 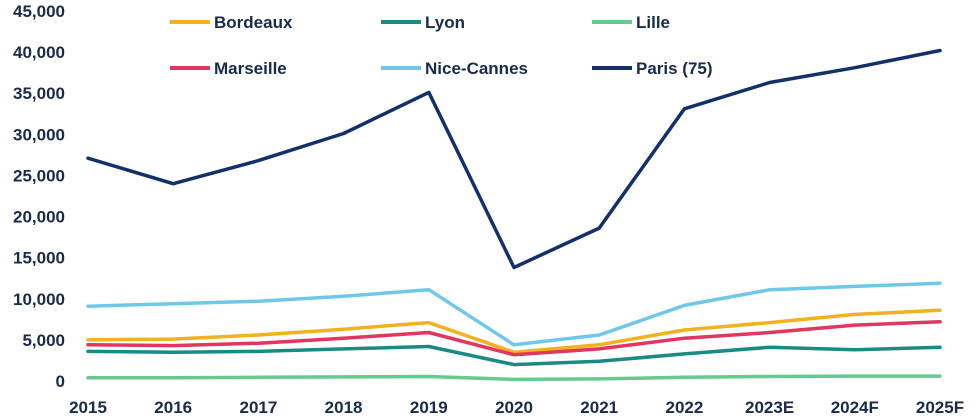 I want to click on y-tick-label: 25,000, so click(x=39, y=175).